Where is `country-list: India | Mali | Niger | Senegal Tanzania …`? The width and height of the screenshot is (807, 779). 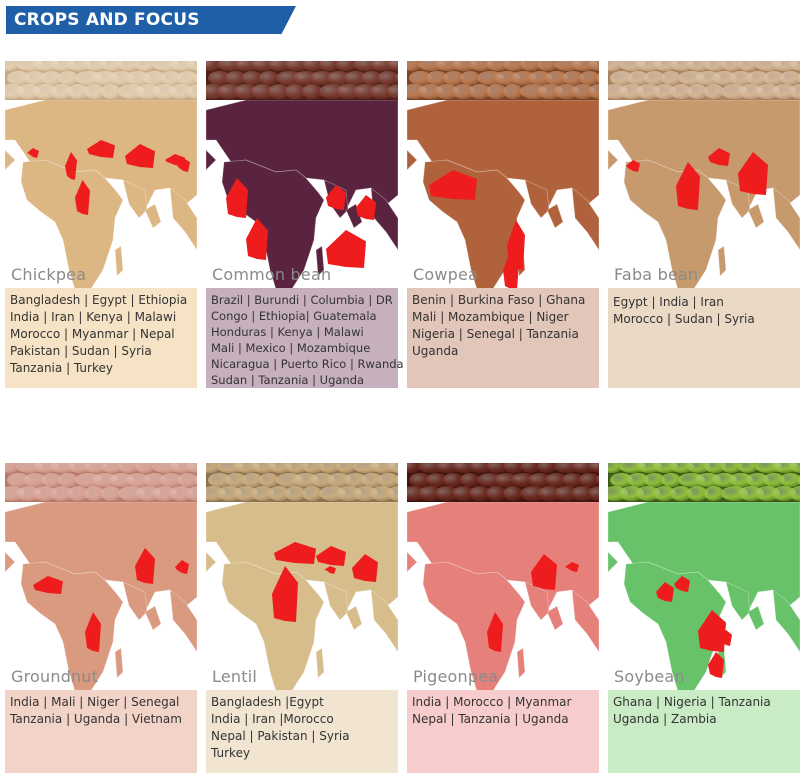
country-list: India | Mali | Niger | Senegal Tanzania … is located at coordinates (101, 731).